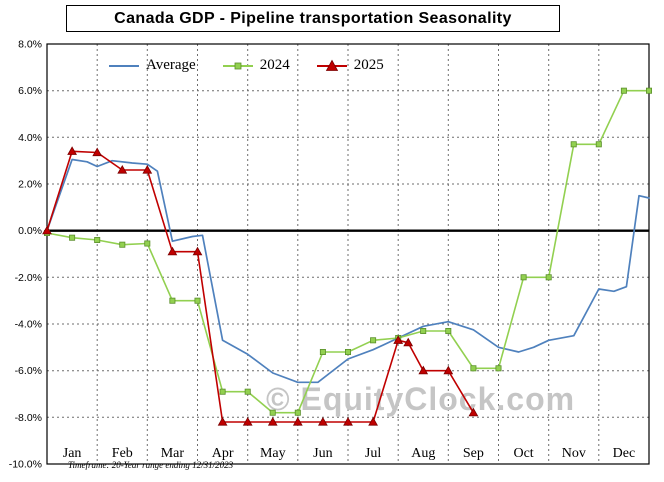 The width and height of the screenshot is (664, 482). I want to click on y-tick-label: -2.0%, so click(28, 278).